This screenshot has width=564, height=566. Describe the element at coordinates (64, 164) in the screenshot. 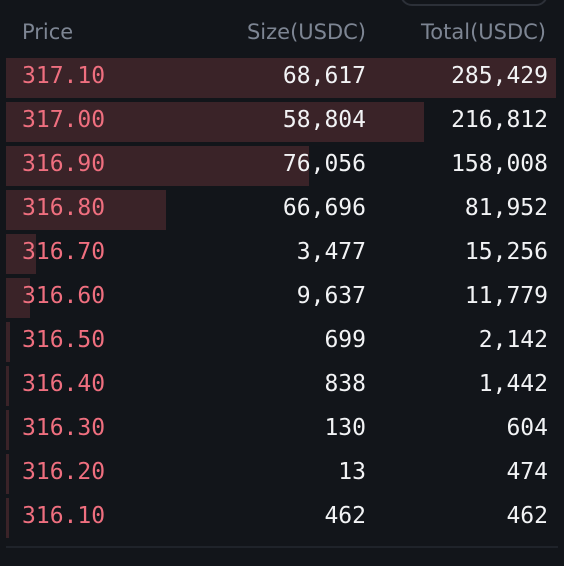

I see `row-price: 316.90` at that location.